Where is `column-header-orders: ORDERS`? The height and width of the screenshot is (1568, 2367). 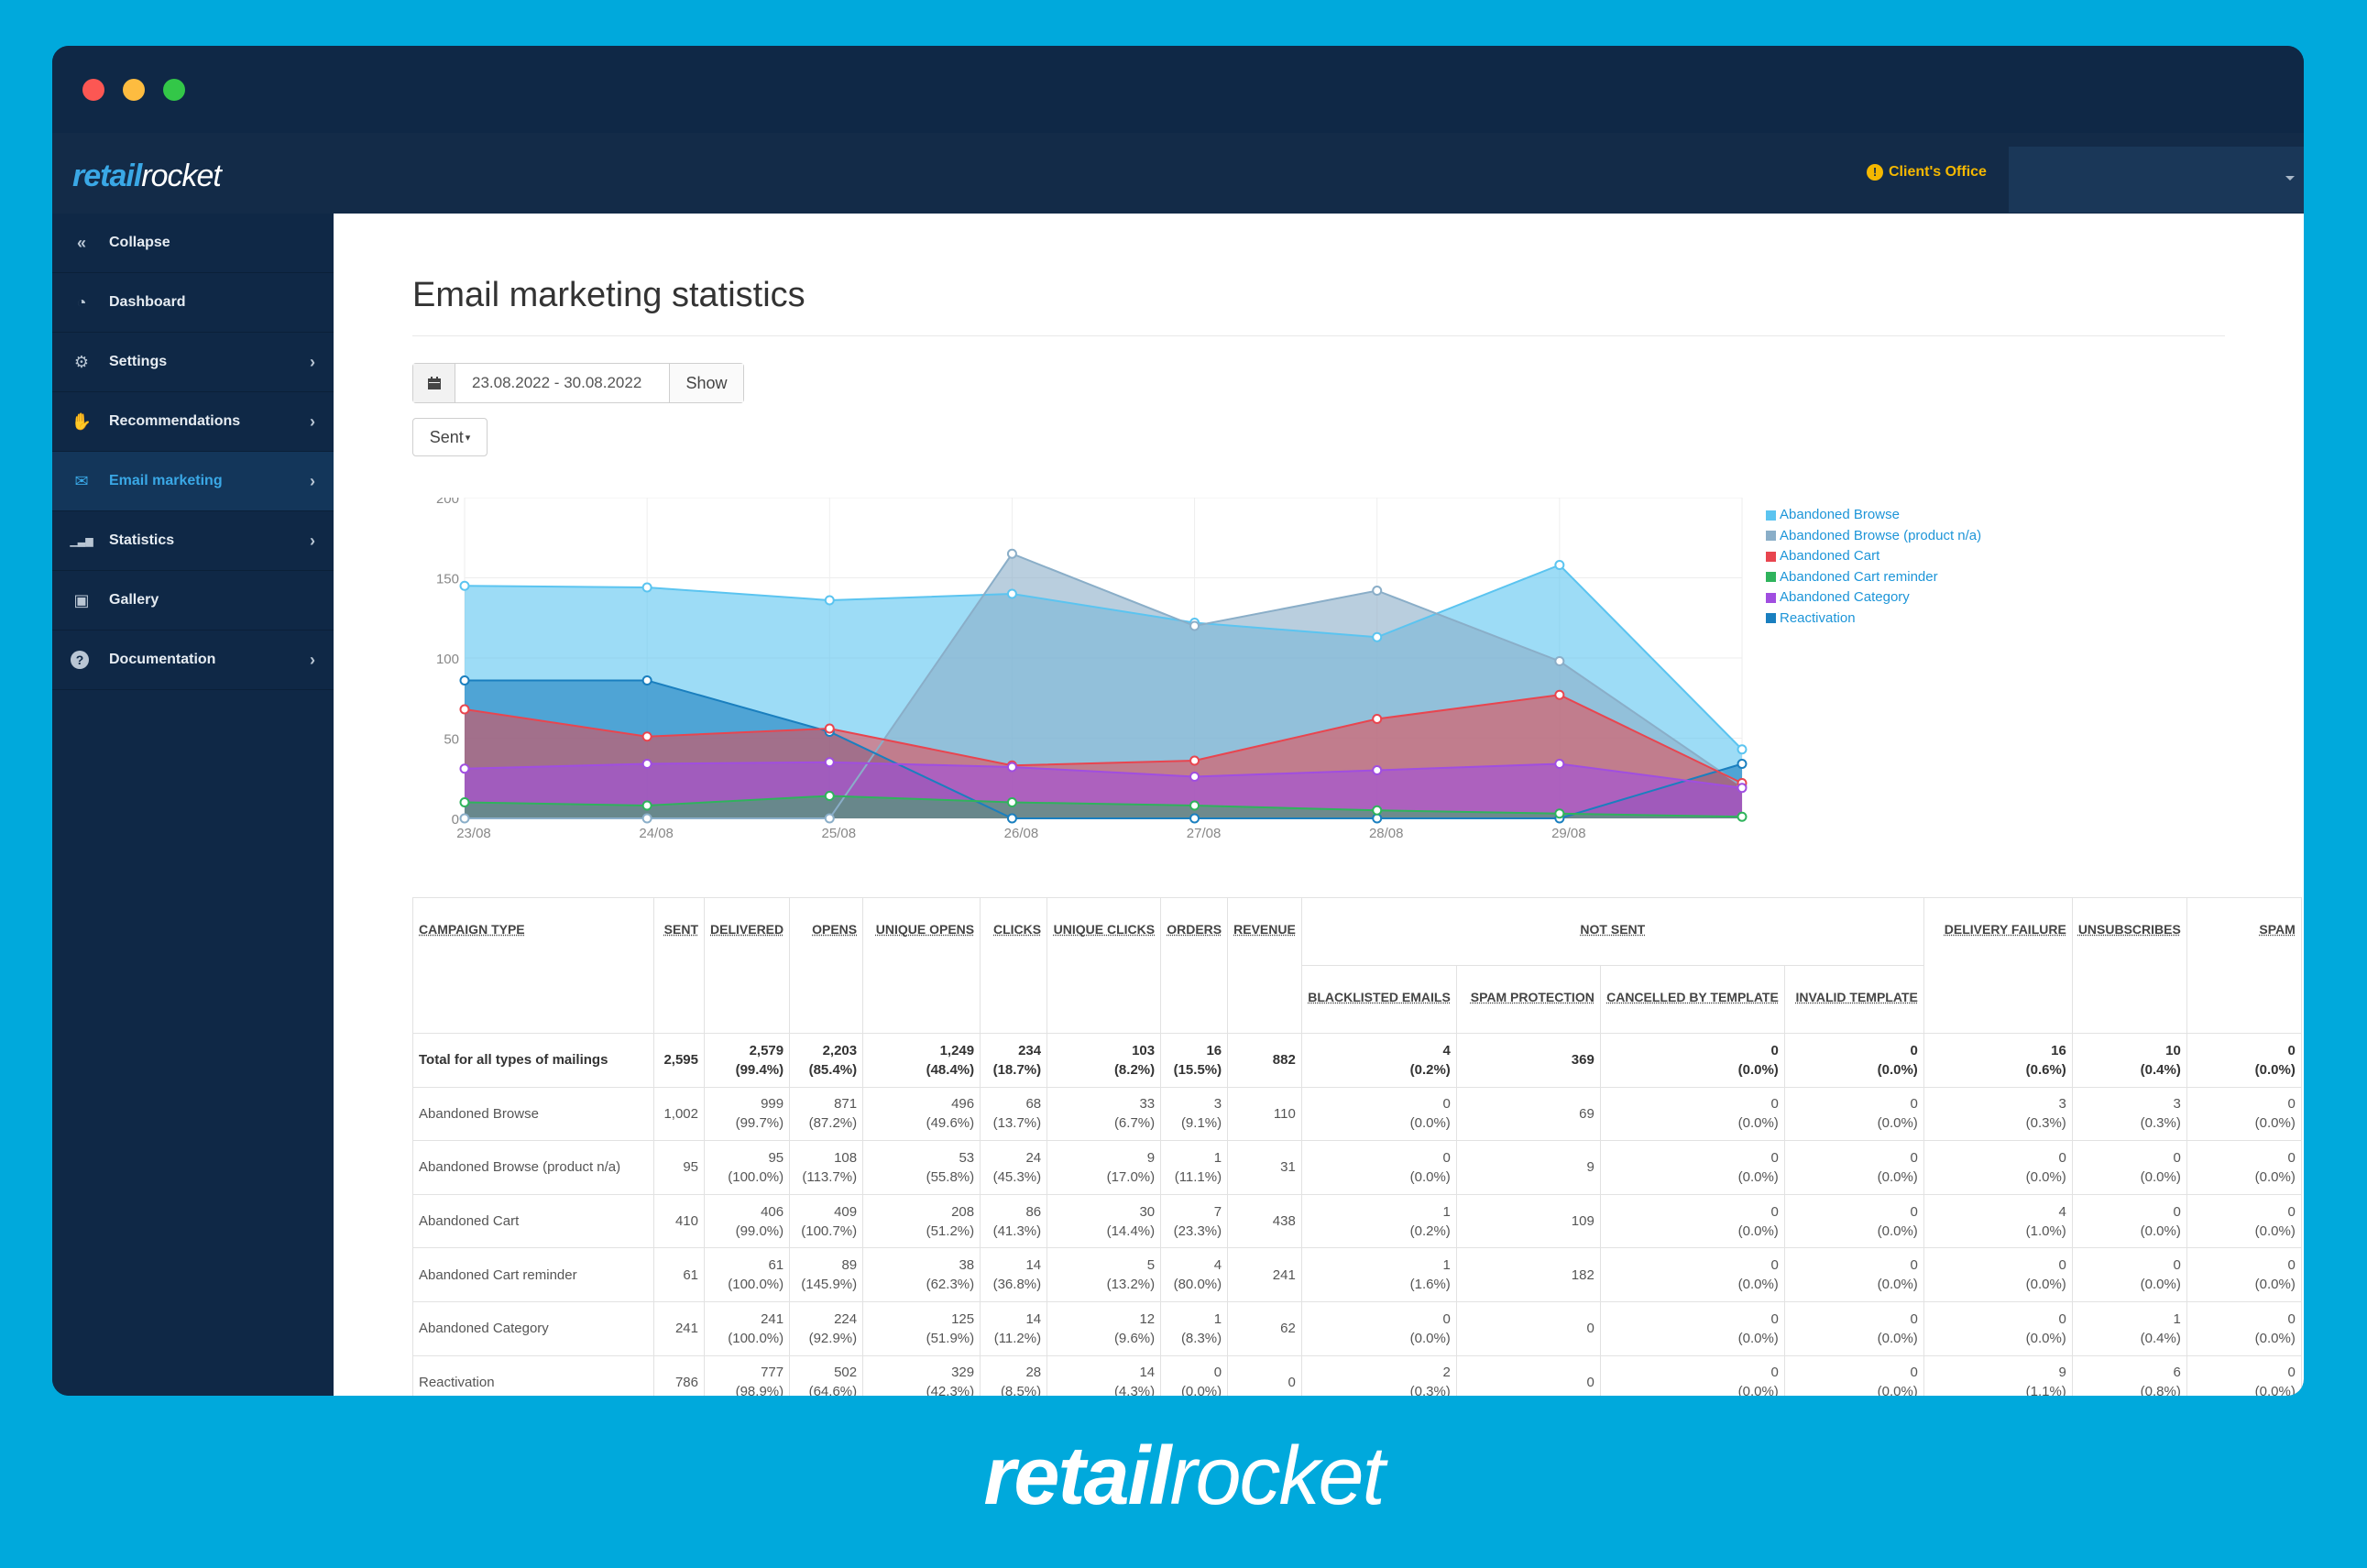 column-header-orders: ORDERS is located at coordinates (1194, 965).